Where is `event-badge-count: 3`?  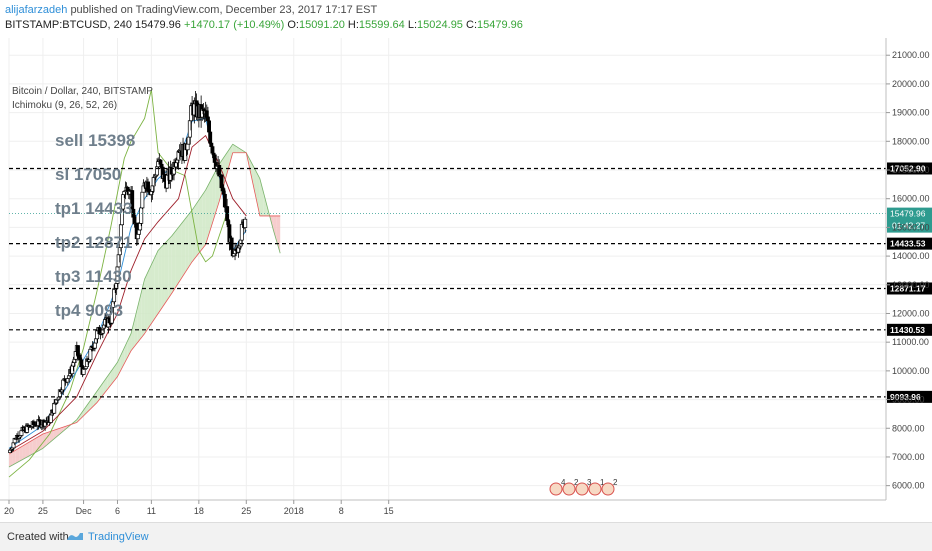 event-badge-count: 3 is located at coordinates (589, 482).